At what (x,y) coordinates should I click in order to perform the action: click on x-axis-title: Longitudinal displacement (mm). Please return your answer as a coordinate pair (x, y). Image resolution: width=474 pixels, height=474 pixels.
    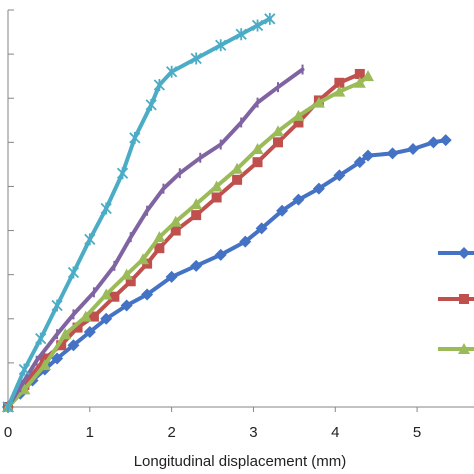
    Looking at the image, I should click on (240, 461).